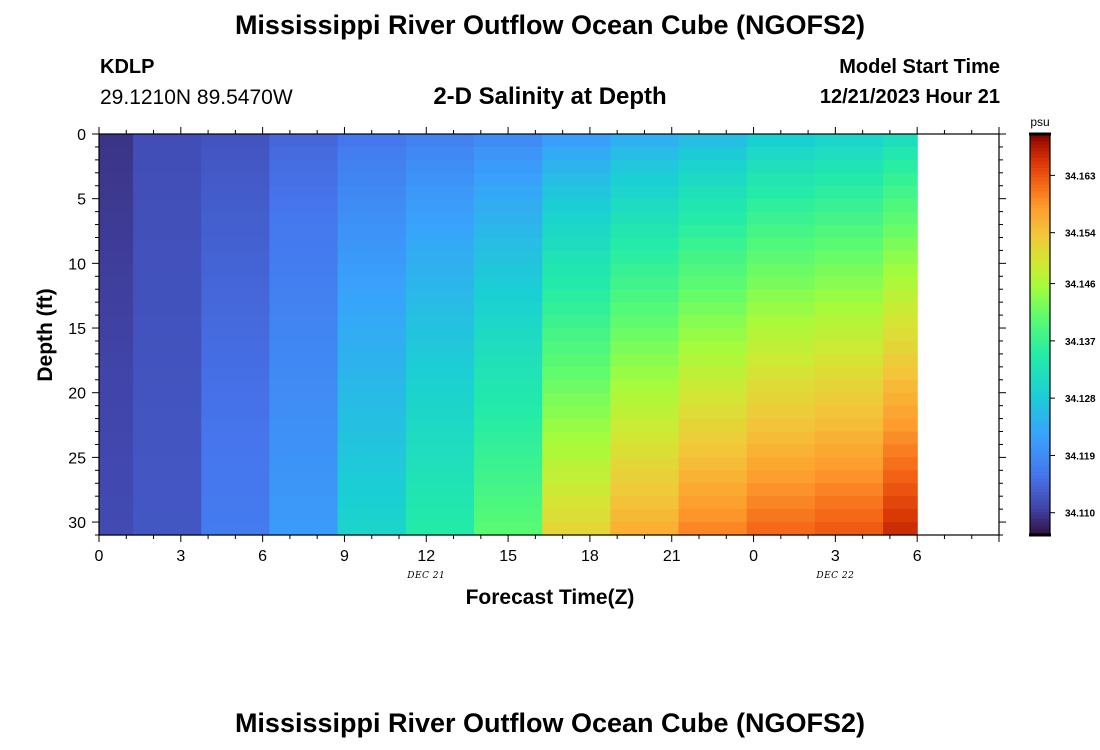 Image resolution: width=1100 pixels, height=750 pixels. What do you see at coordinates (344, 556) in the screenshot?
I see `x-axis-tick-label: 9` at bounding box center [344, 556].